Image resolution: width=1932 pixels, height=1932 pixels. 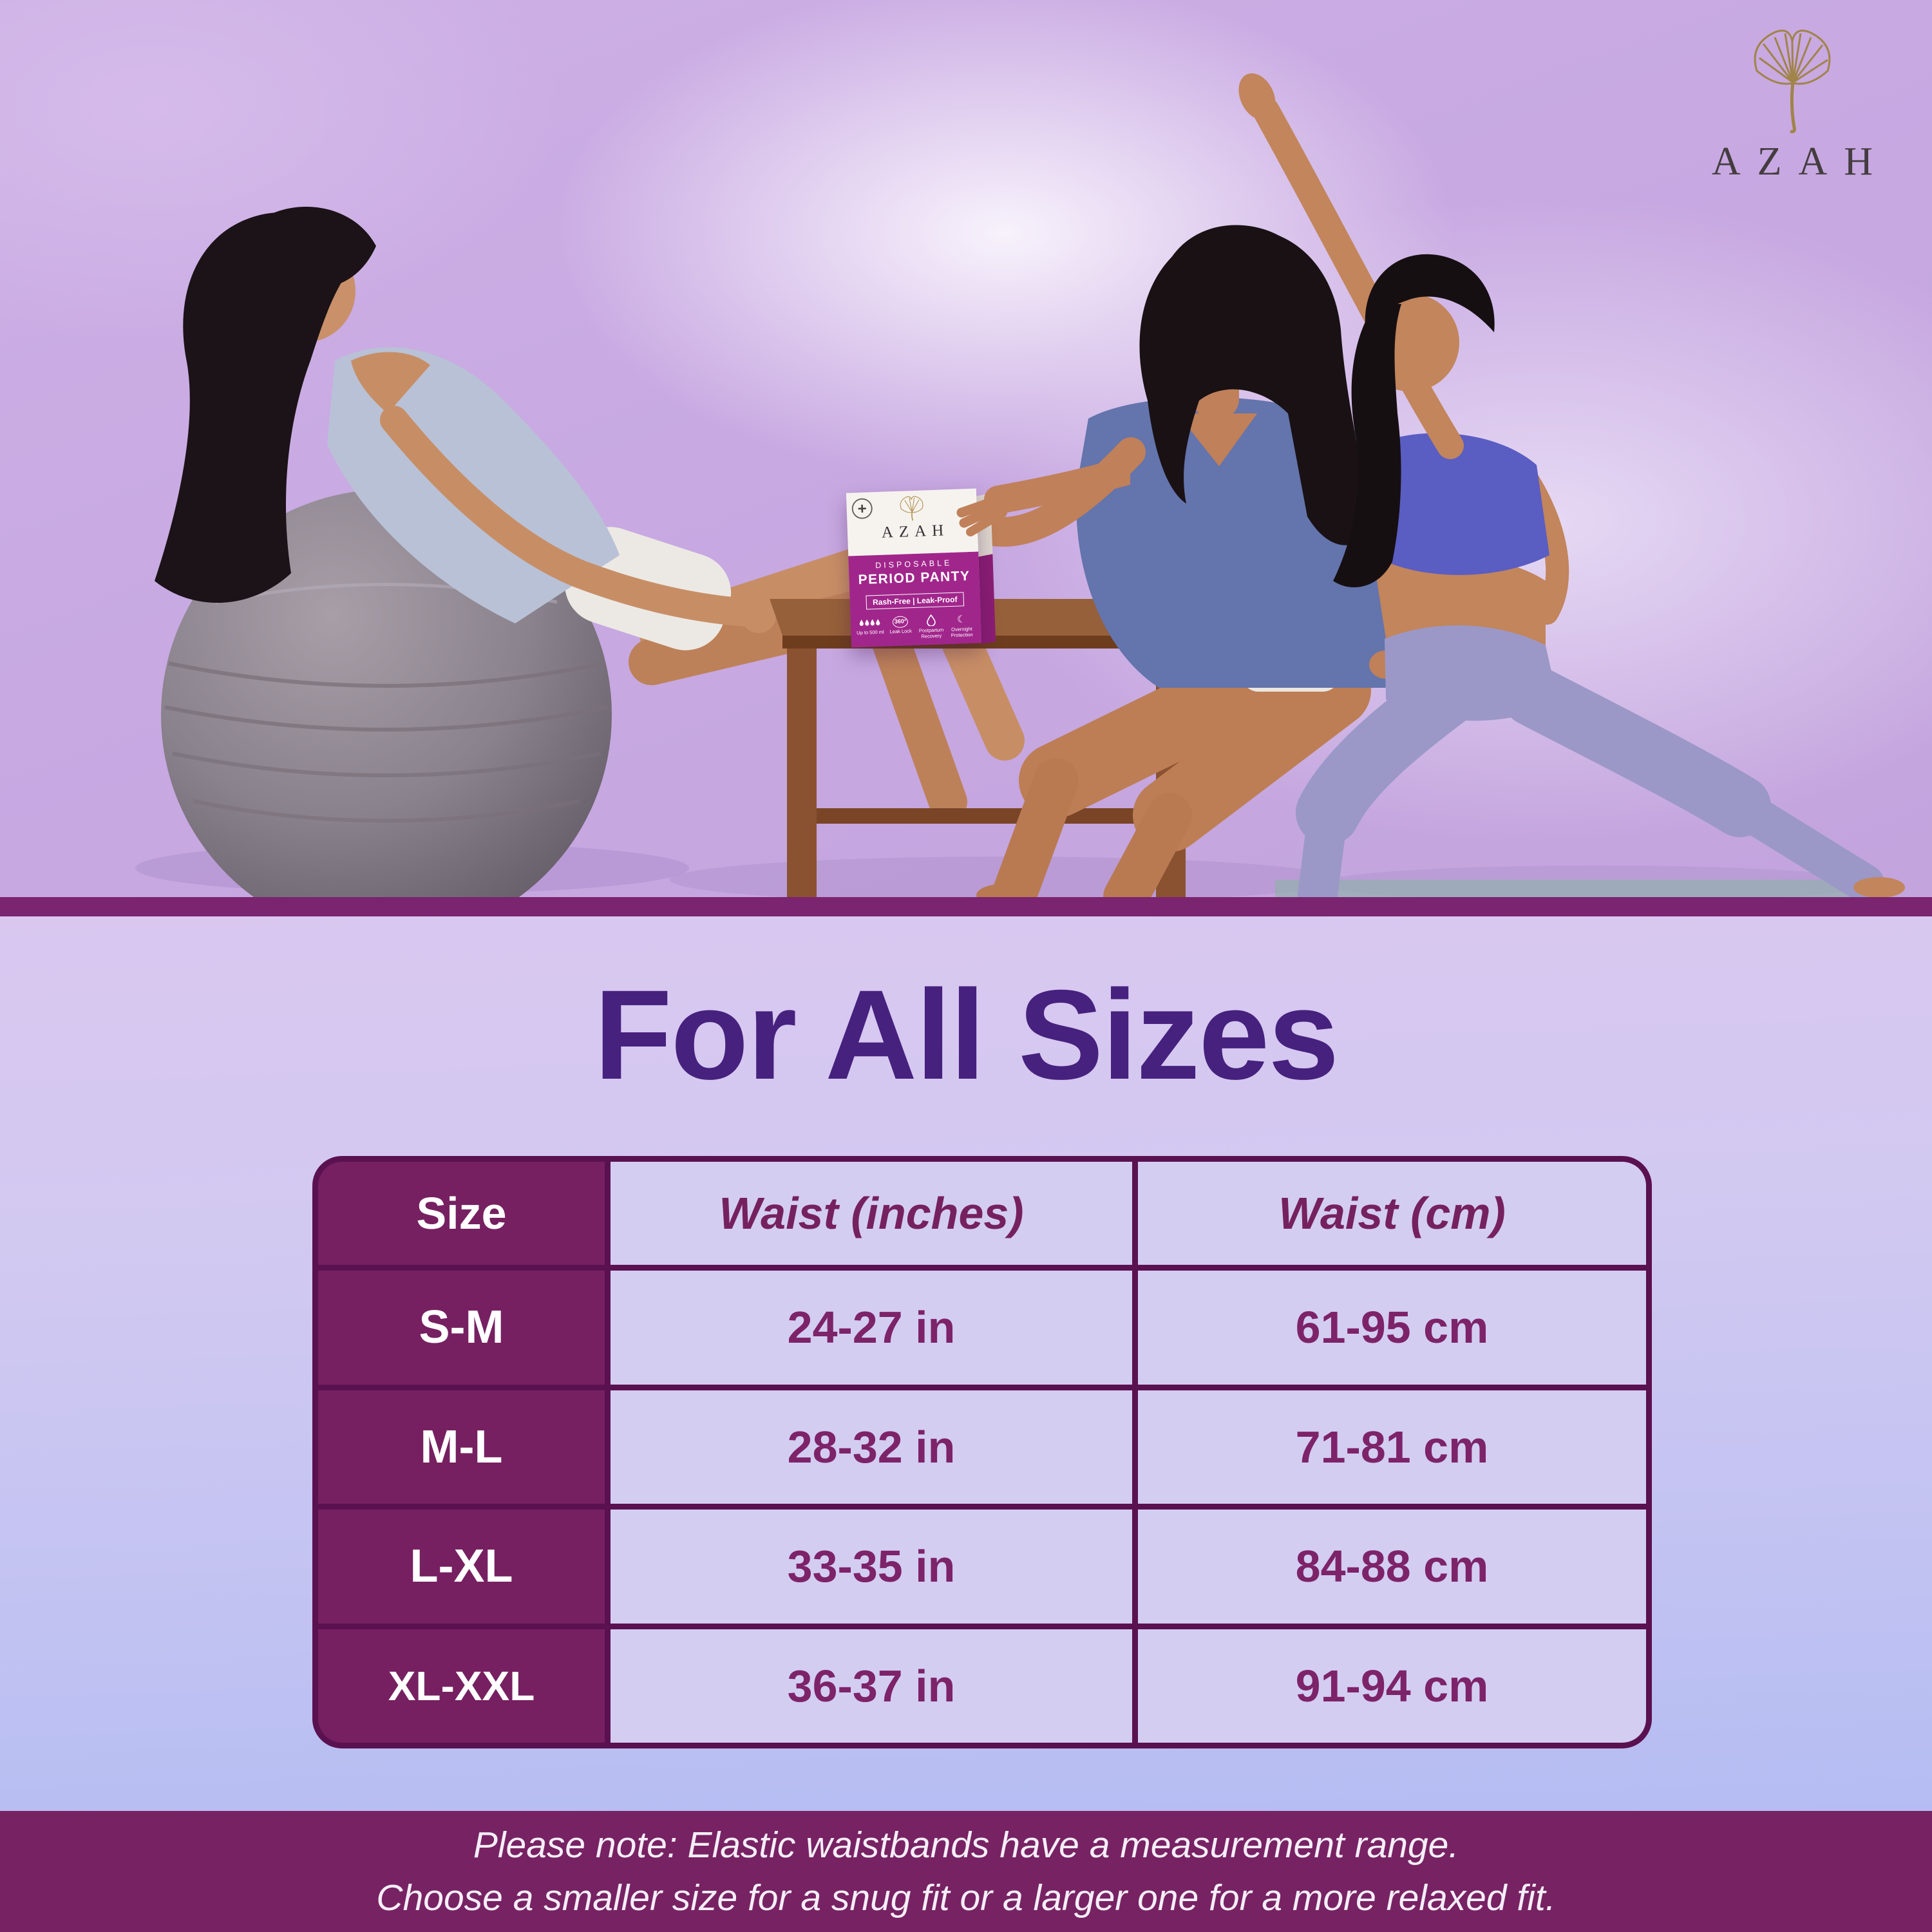 I want to click on table-row-size-label: XL-XXL, so click(x=462, y=1686).